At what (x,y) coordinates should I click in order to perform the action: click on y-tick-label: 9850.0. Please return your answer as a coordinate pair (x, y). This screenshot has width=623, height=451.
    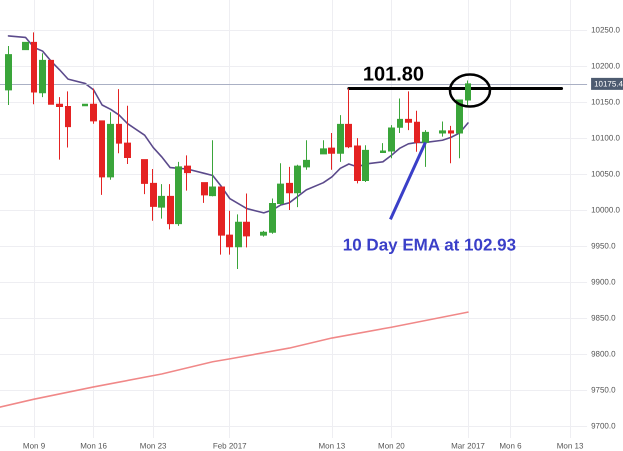
    Looking at the image, I should click on (603, 317).